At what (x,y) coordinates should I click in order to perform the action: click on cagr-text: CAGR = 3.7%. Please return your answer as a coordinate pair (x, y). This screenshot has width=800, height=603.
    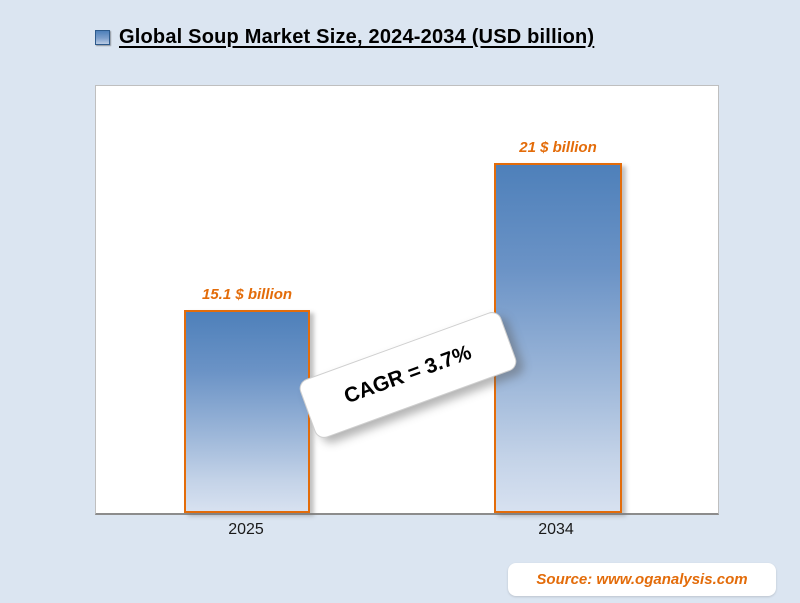
    Looking at the image, I should click on (408, 374).